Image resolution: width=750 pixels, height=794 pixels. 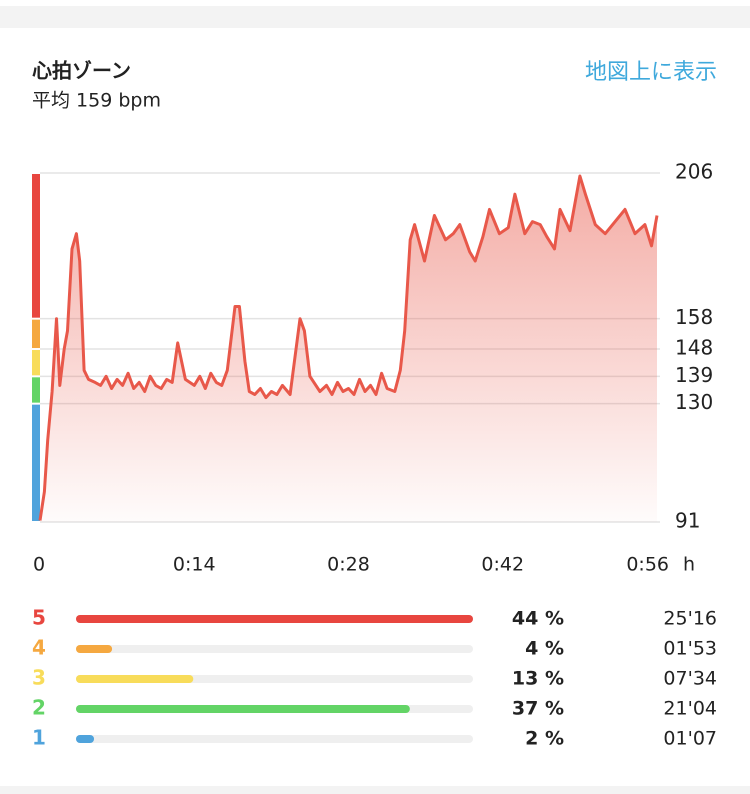 I want to click on zone-percent: 2 %, so click(x=544, y=739).